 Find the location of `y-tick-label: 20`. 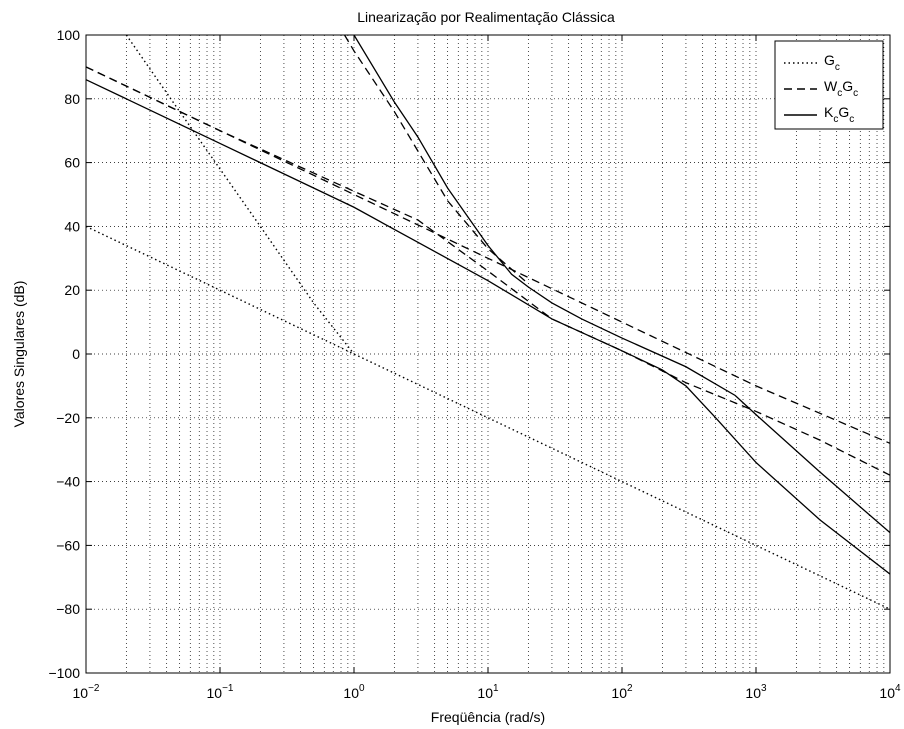

y-tick-label: 20 is located at coordinates (72, 290).